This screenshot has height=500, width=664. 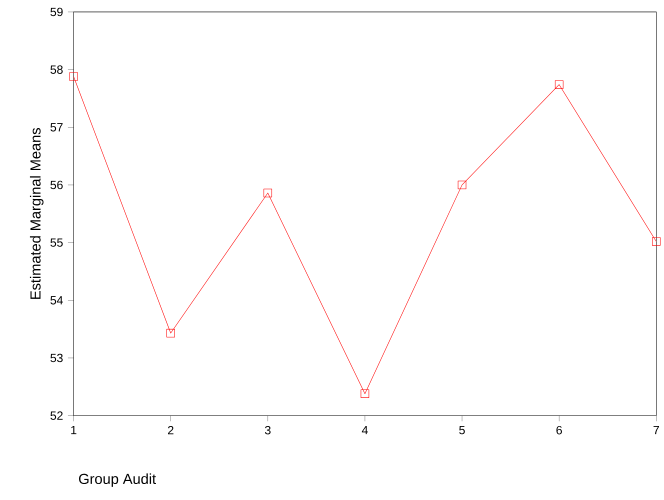 I want to click on x-tick-label: 5, so click(x=462, y=430).